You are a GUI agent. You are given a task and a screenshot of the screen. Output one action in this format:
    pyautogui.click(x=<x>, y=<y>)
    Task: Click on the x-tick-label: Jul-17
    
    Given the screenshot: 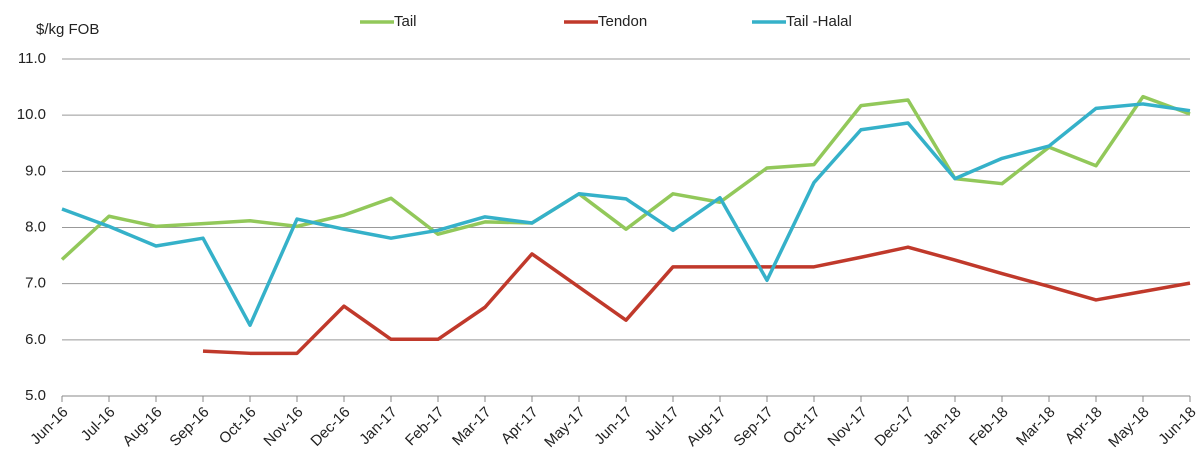 What is the action you would take?
    pyautogui.click(x=662, y=424)
    